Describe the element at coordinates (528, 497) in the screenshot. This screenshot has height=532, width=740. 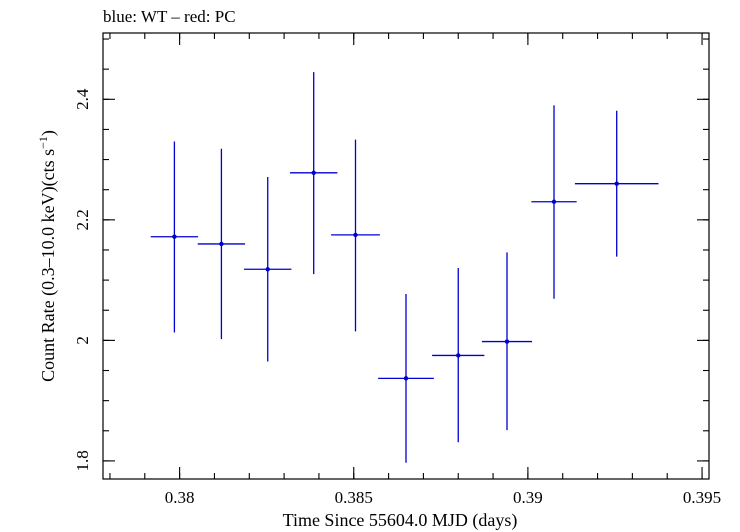
I see `x-tick-label: 0.39` at that location.